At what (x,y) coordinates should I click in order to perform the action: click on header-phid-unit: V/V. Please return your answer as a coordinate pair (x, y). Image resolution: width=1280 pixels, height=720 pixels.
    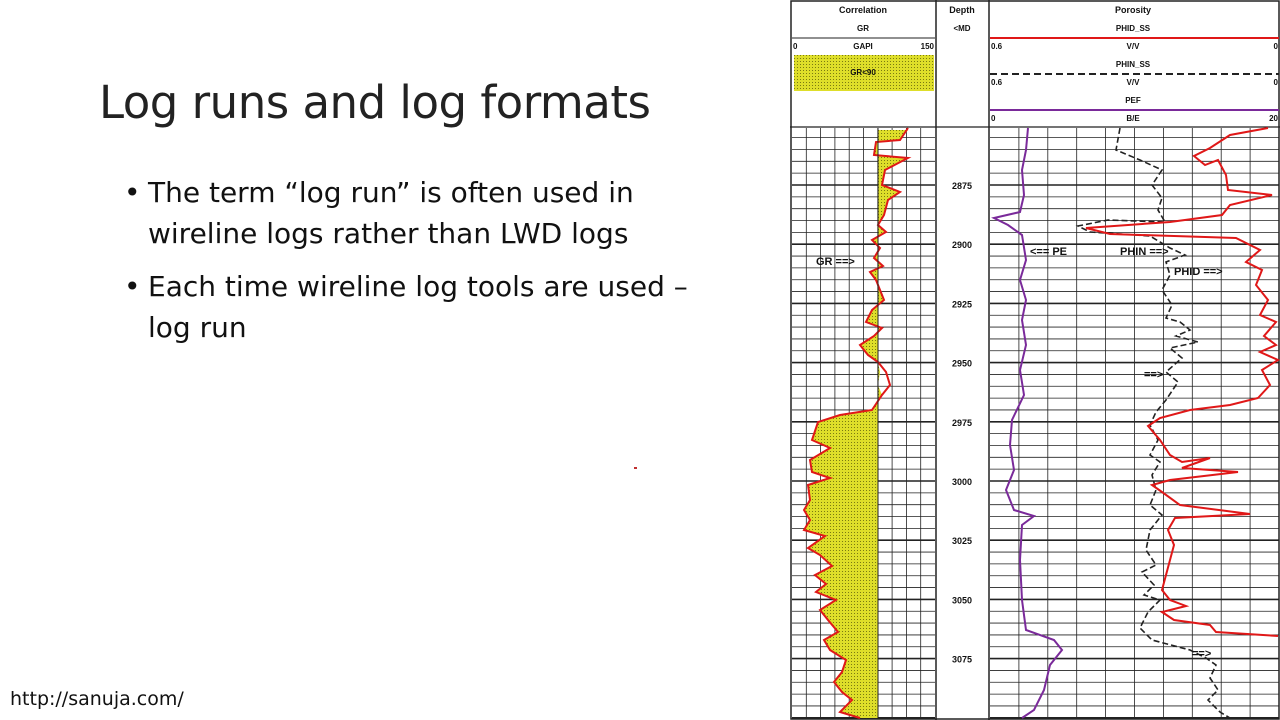
    Looking at the image, I should click on (1134, 46).